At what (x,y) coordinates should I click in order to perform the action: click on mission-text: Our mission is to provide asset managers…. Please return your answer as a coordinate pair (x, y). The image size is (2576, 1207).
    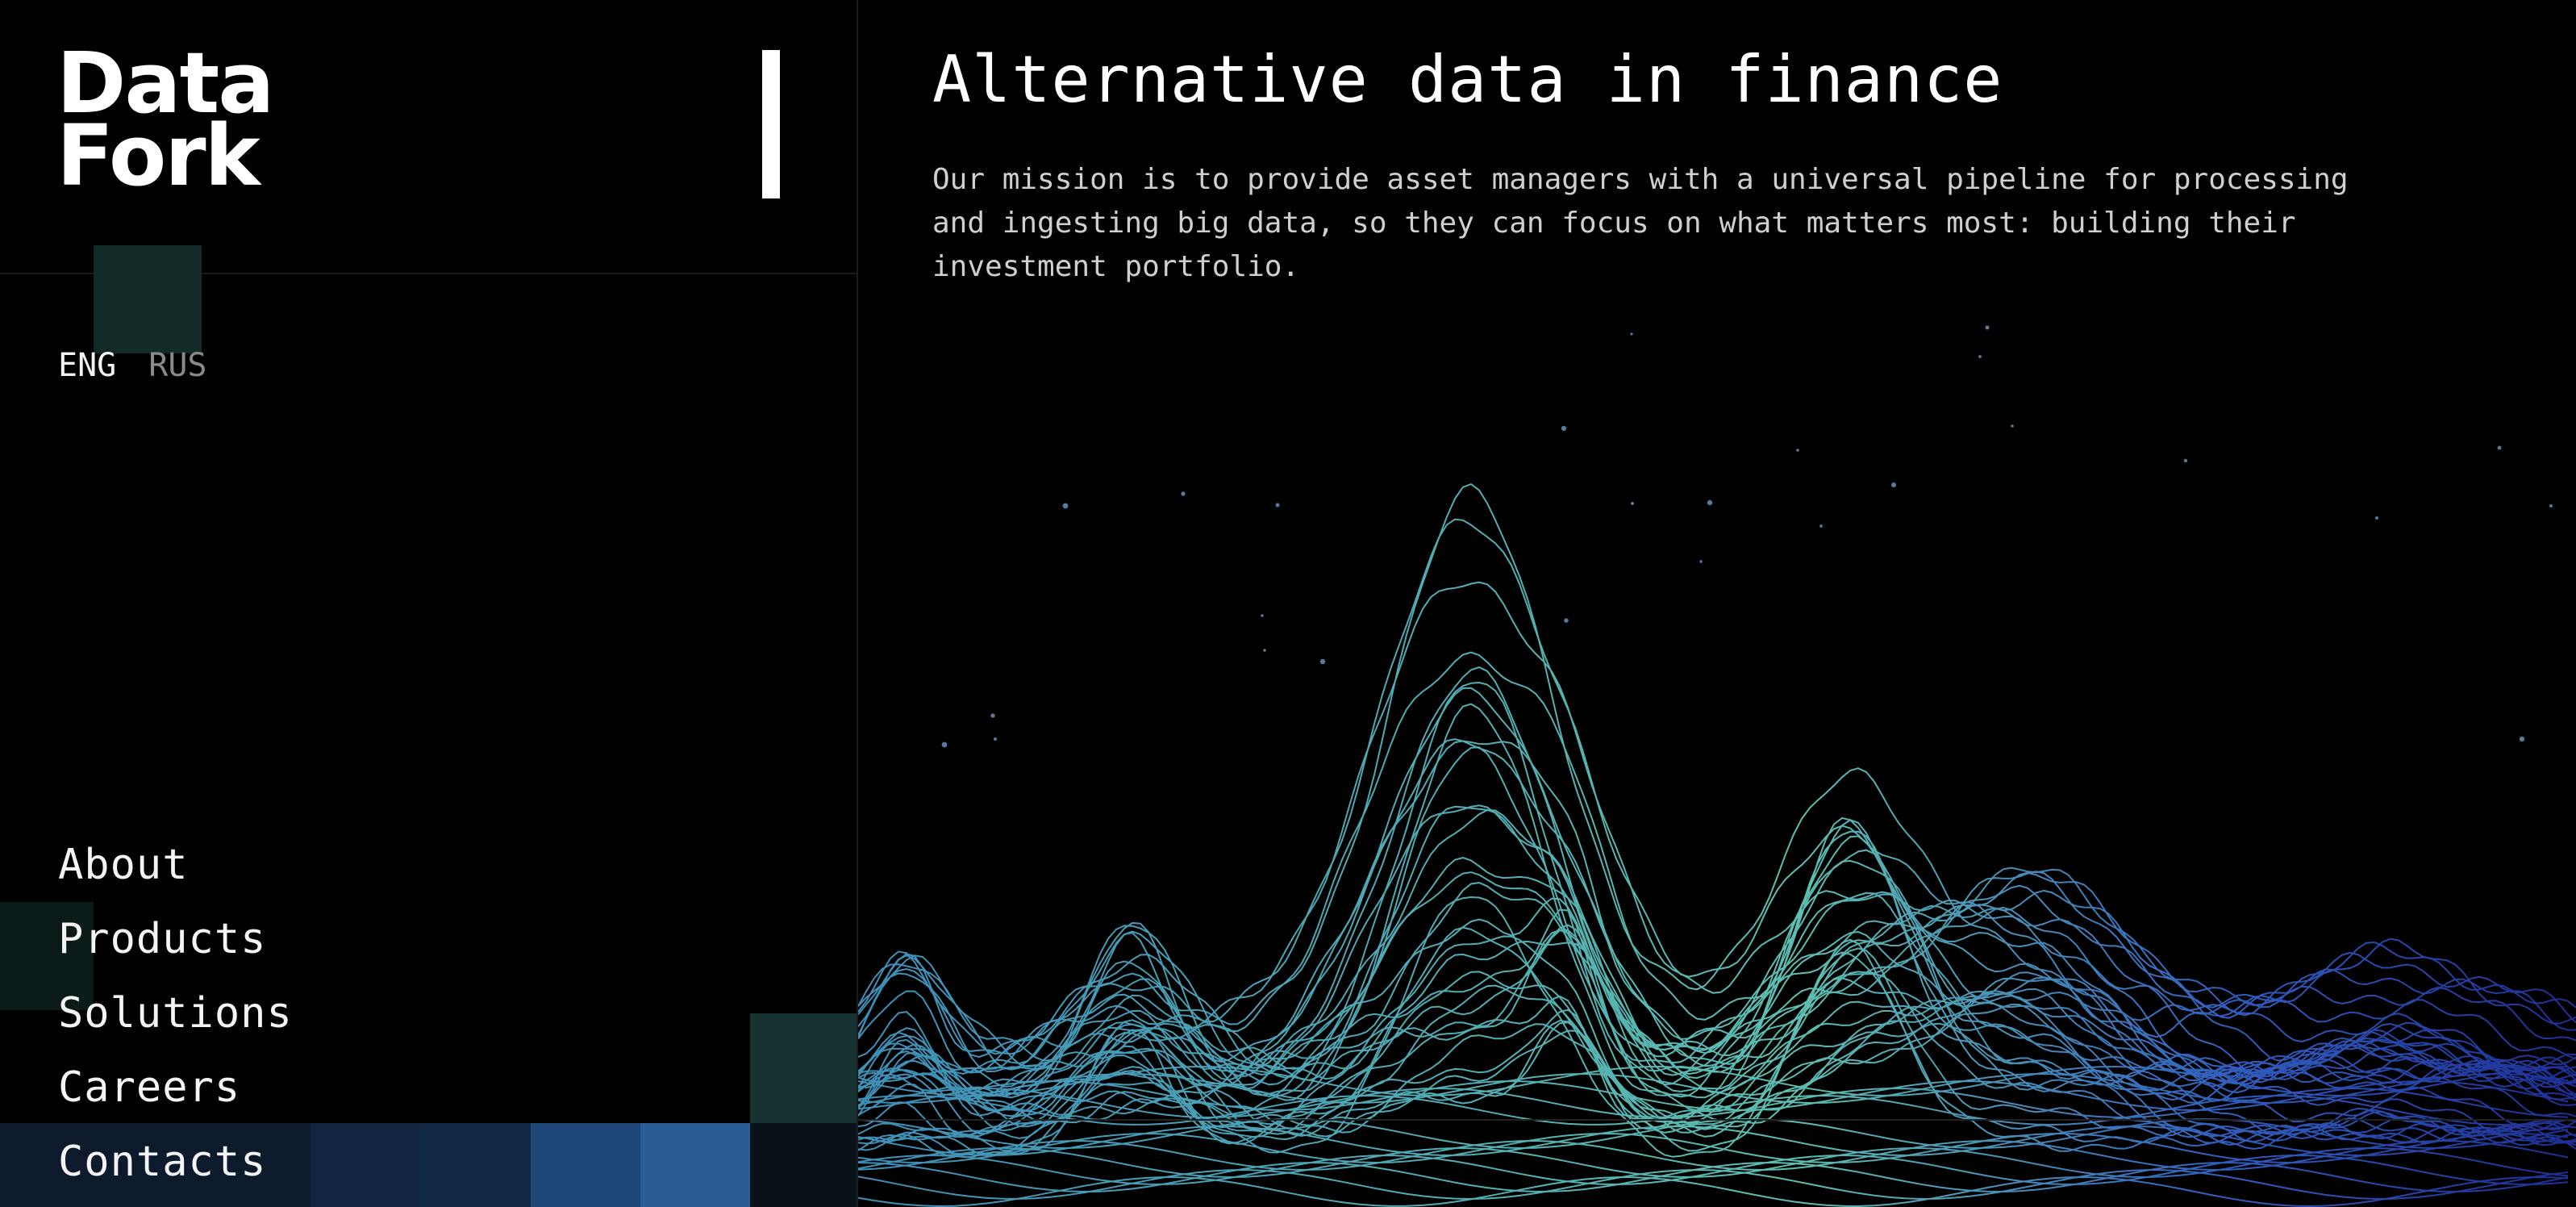
    Looking at the image, I should click on (1640, 223).